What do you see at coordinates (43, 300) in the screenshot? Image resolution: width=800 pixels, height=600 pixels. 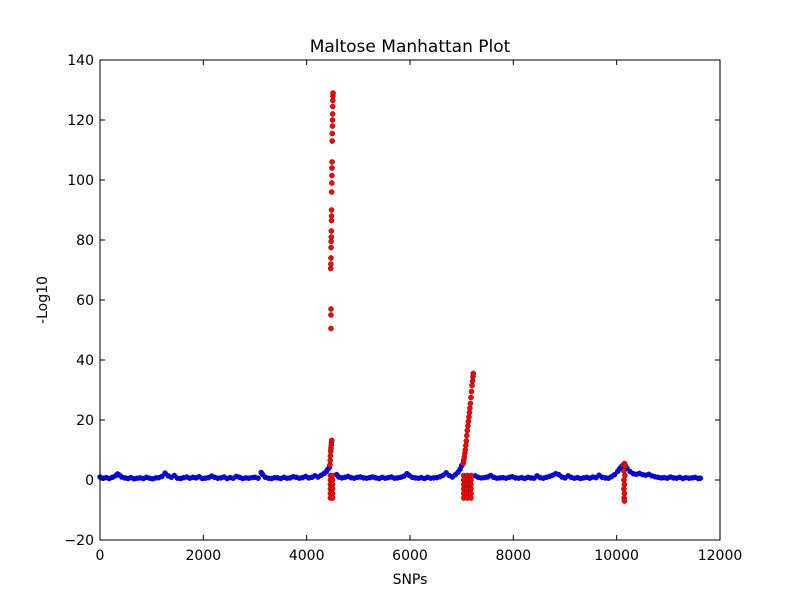 I see `y-axis-label: -Log10` at bounding box center [43, 300].